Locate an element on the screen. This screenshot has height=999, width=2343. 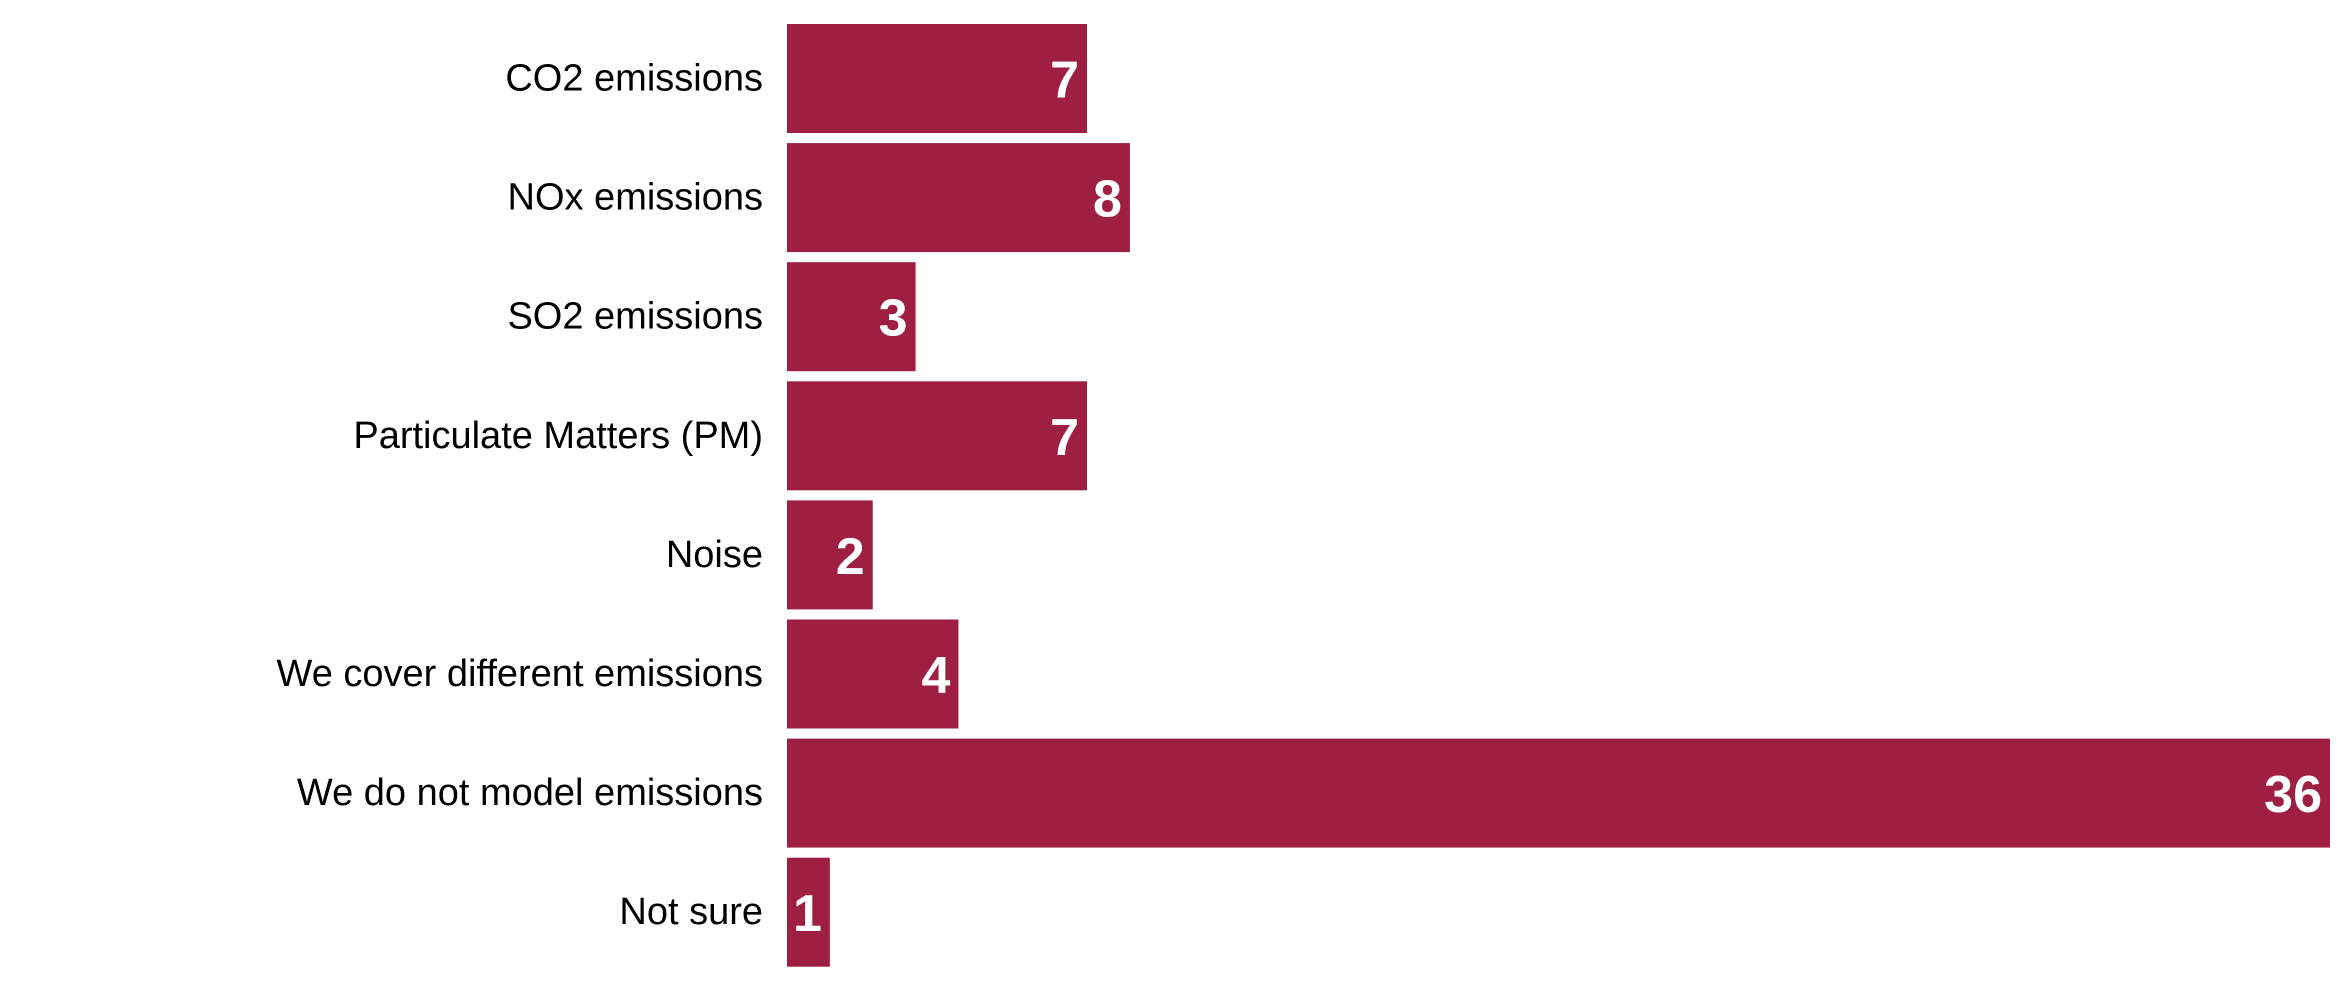
category-label-5: We cover different emissions is located at coordinates (520, 674).